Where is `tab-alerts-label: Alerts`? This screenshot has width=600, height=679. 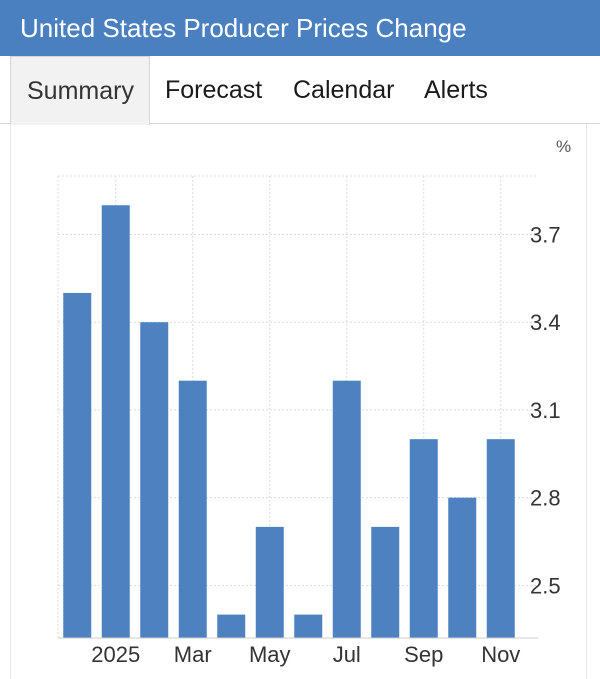
tab-alerts-label: Alerts is located at coordinates (456, 89).